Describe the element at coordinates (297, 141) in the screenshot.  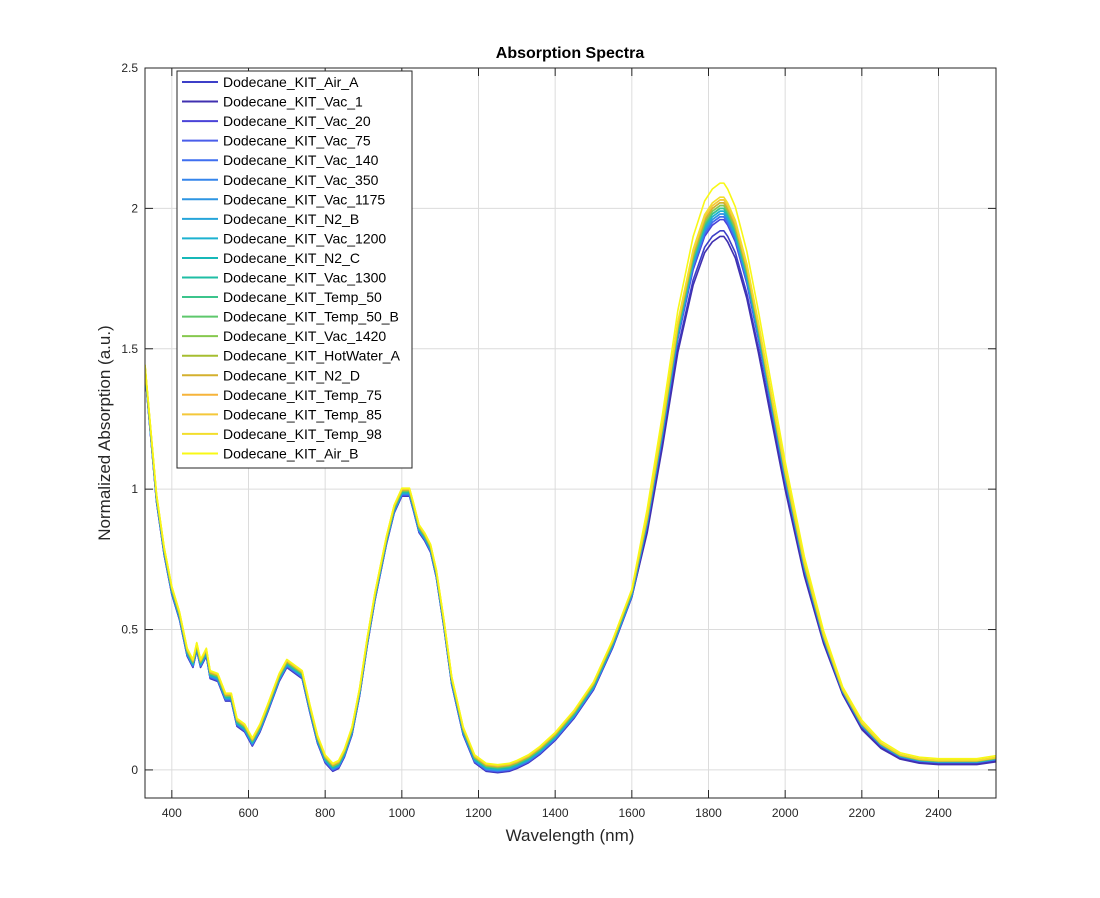
I see `legend-label: Dodecane_KIT_Vac_75` at that location.